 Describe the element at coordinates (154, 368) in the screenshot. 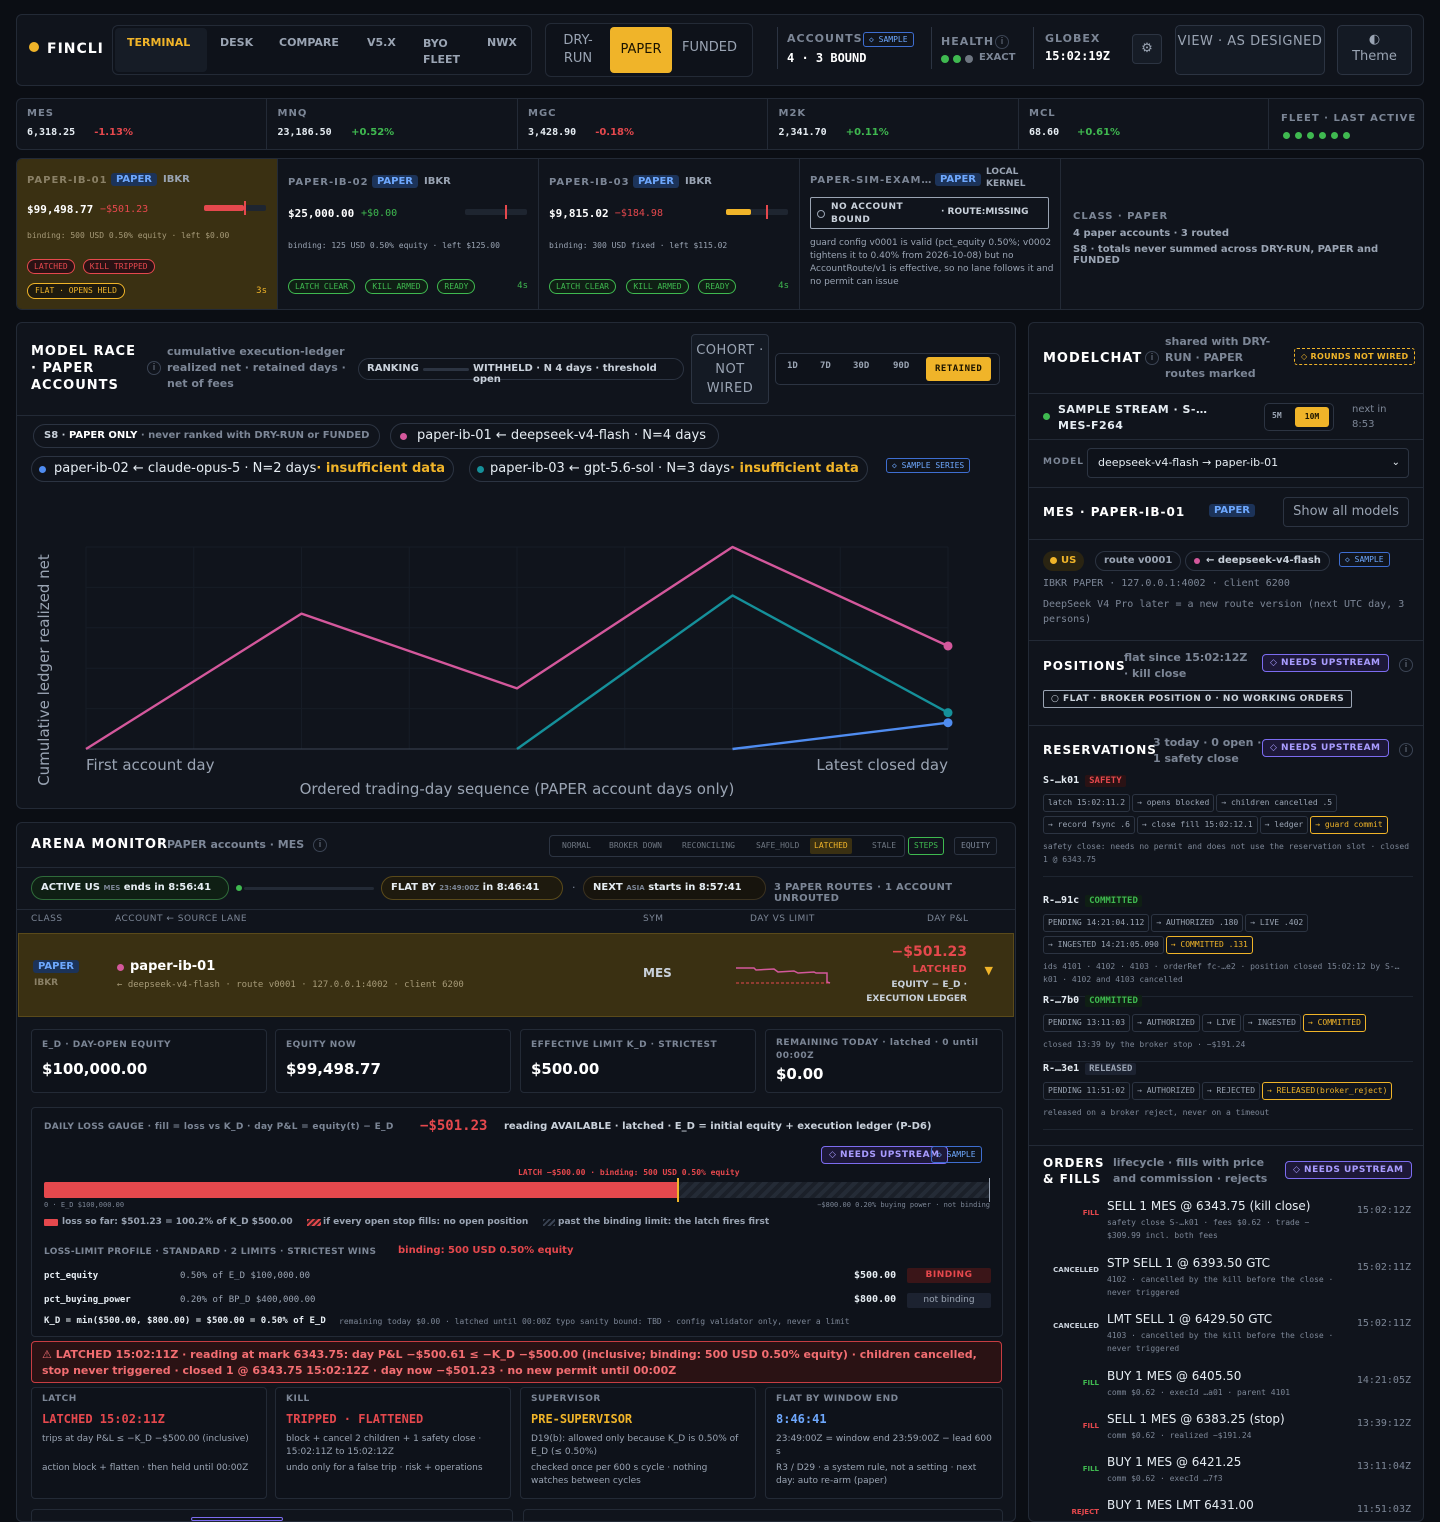

I see `model-race-info-icon: i` at that location.